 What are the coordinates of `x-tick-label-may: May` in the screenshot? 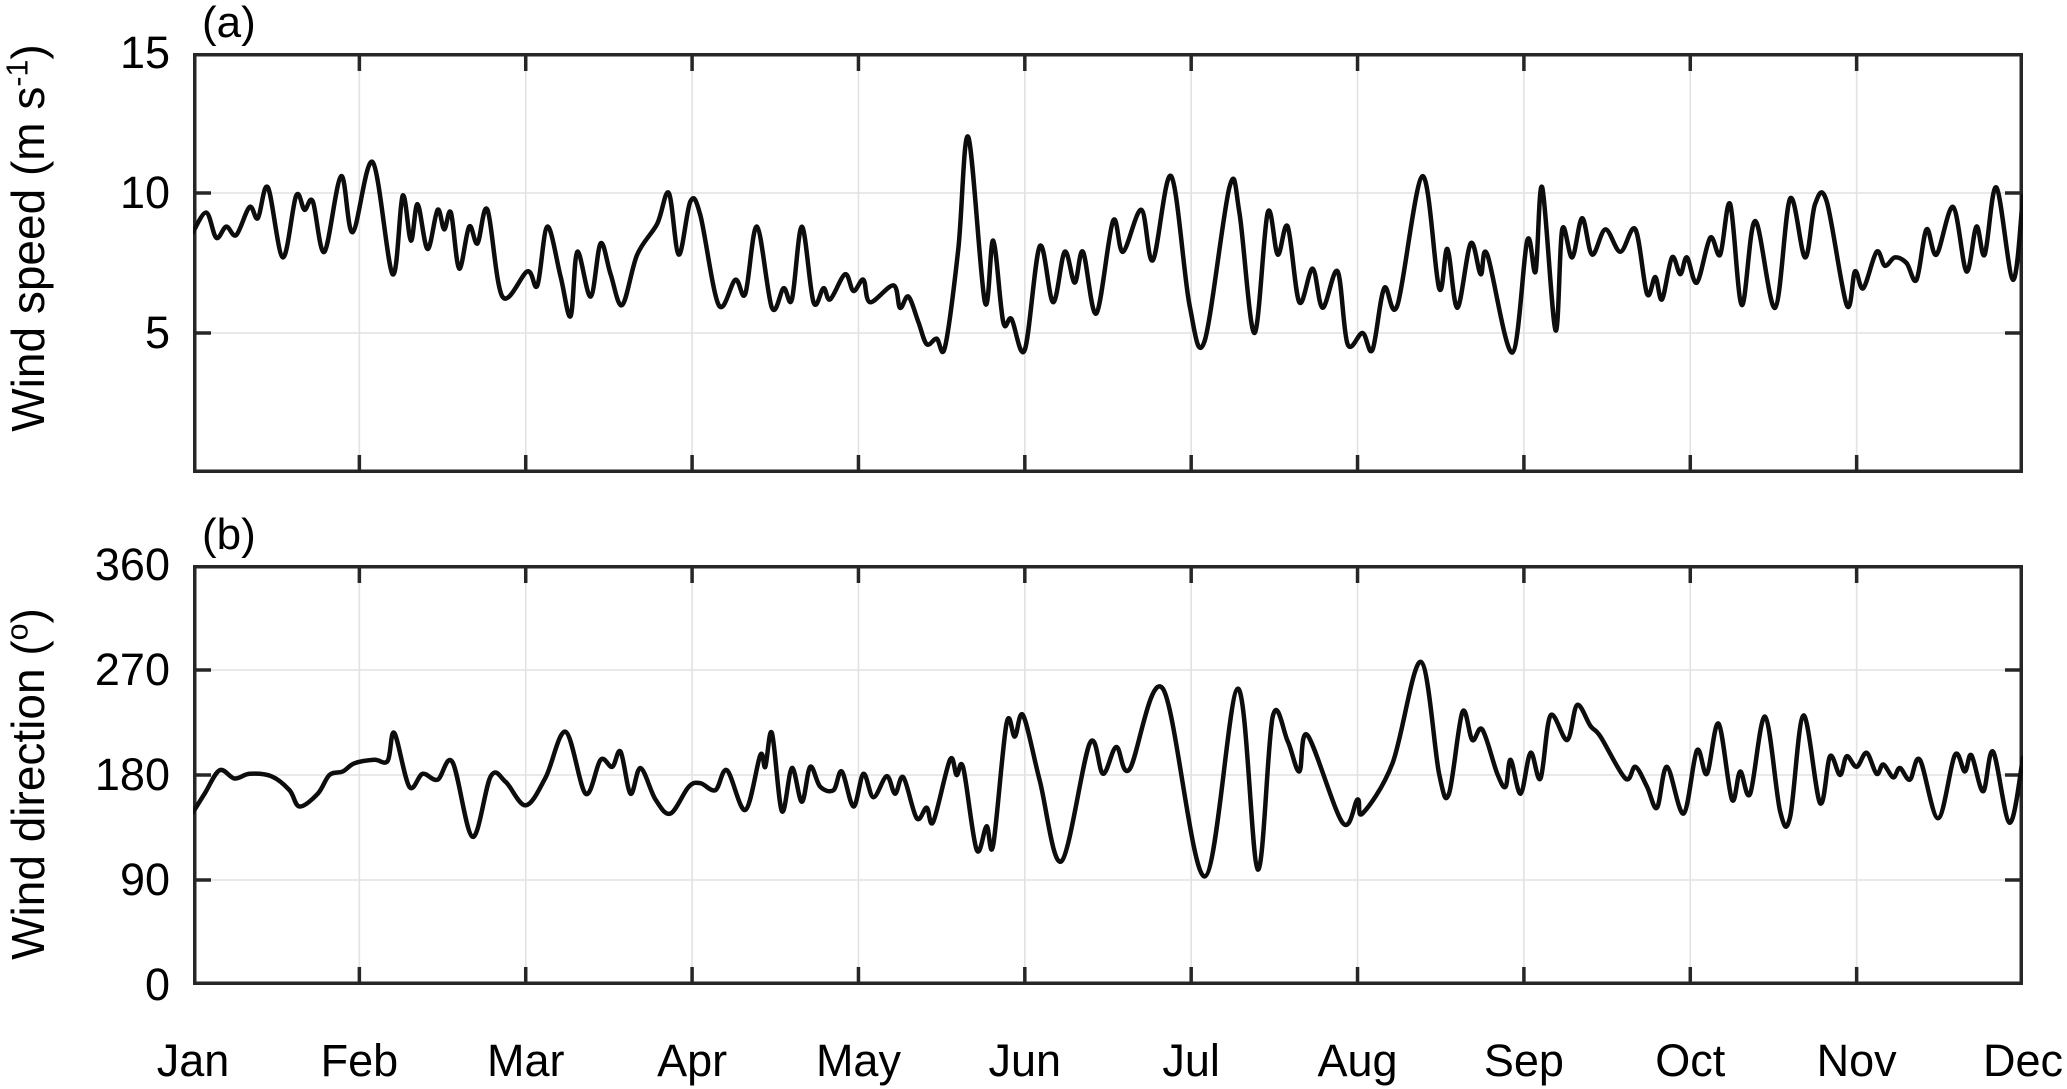 It's located at (858, 1060).